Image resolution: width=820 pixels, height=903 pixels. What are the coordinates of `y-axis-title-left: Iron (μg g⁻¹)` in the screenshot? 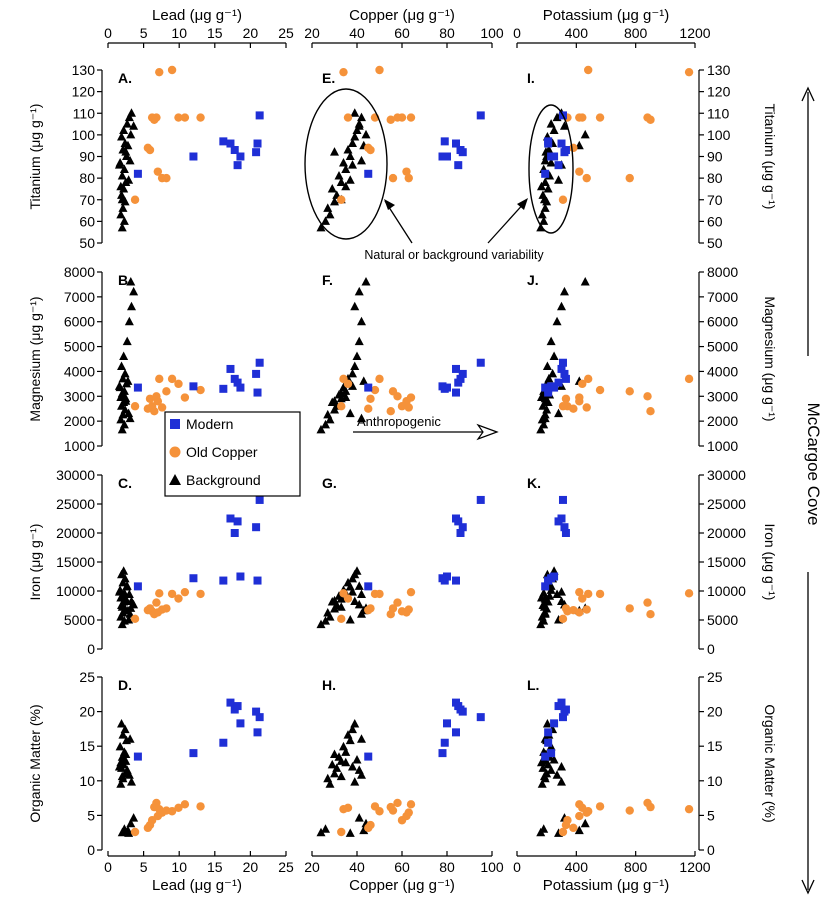 It's located at (35, 562).